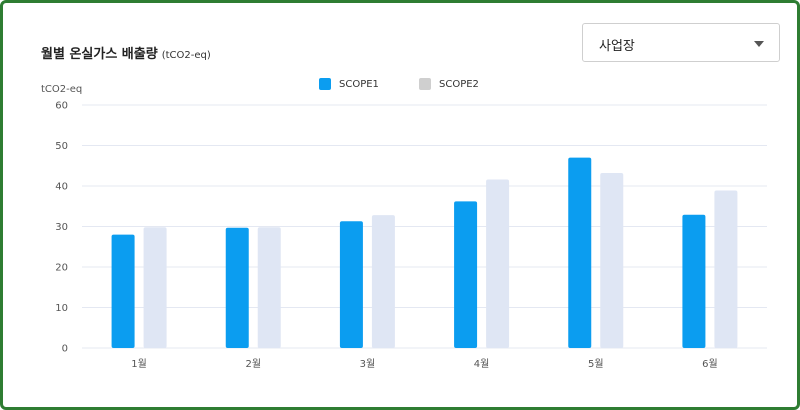 Image resolution: width=800 pixels, height=410 pixels. Describe the element at coordinates (61, 268) in the screenshot. I see `y-tick-label: 20` at that location.